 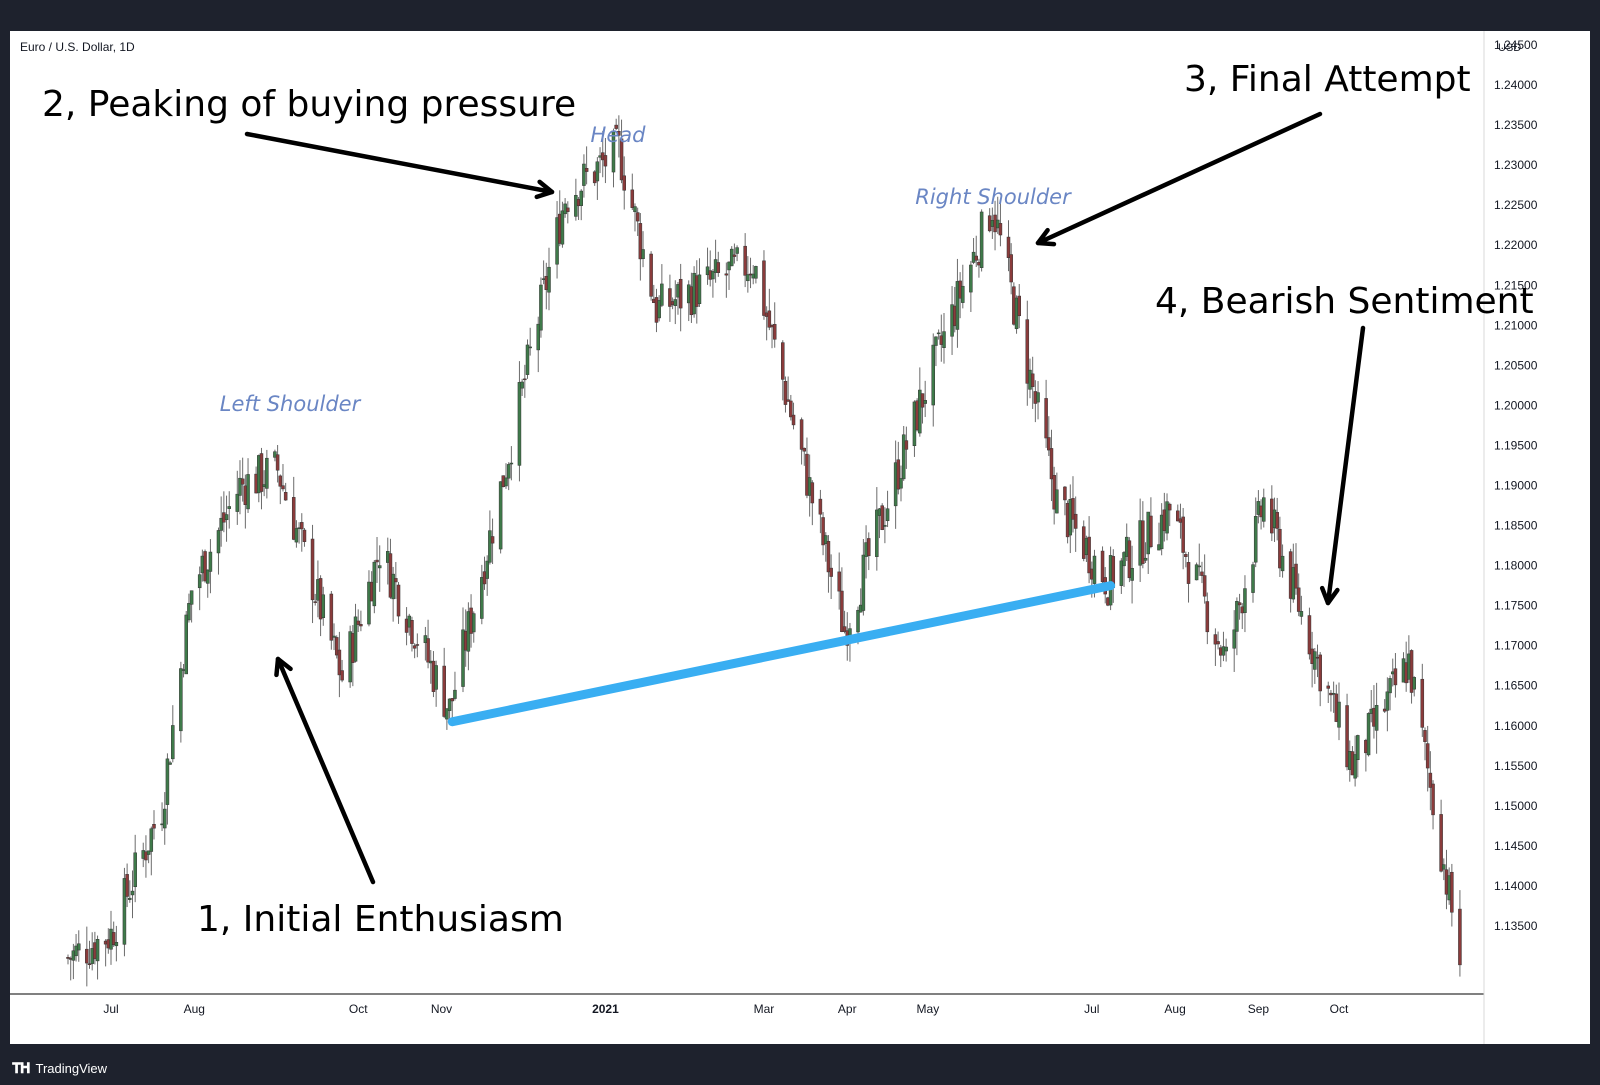 I want to click on chart-title: Euro / U.S. Dollar, 1D, so click(x=77, y=47).